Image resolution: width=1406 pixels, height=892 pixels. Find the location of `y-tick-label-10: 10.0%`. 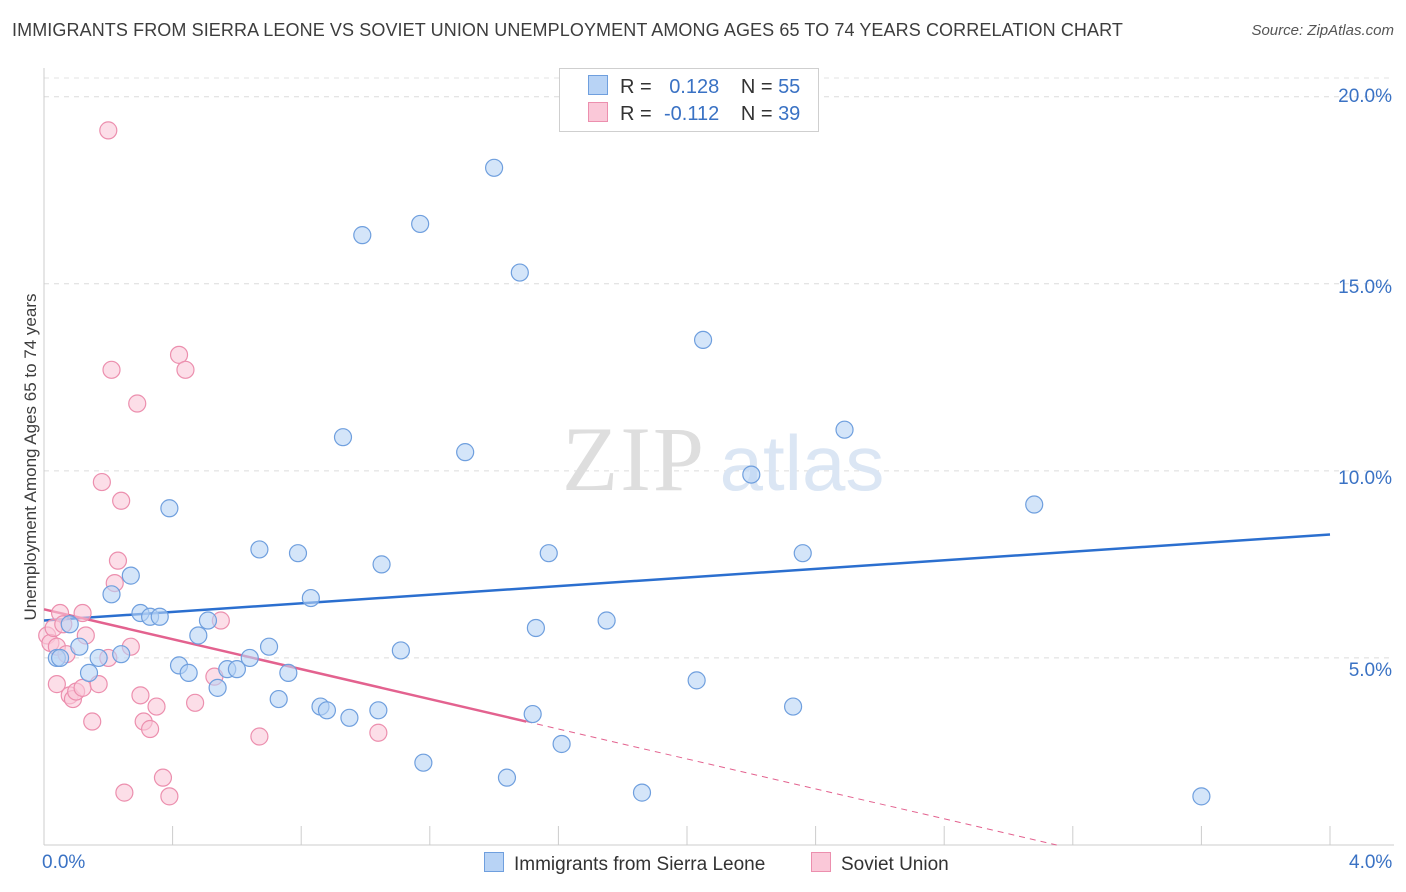

y-tick-label-10: 10.0% is located at coordinates (1365, 478).